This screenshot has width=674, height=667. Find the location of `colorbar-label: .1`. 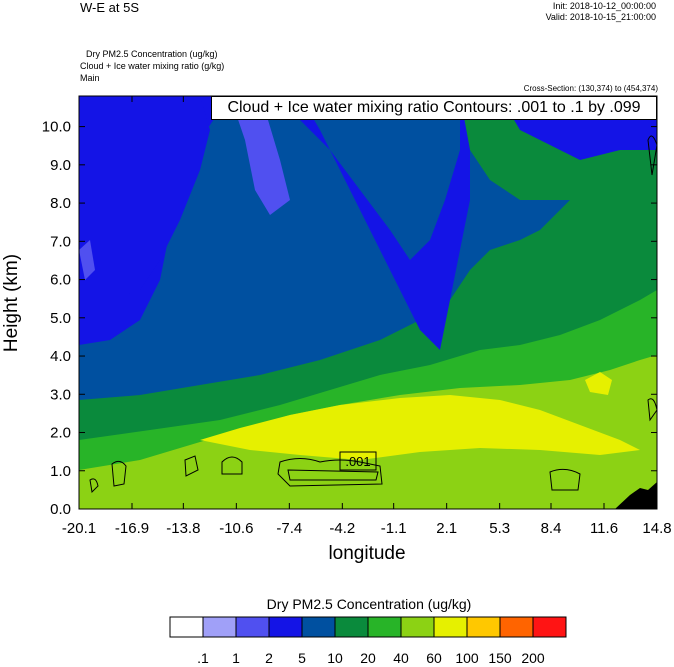

colorbar-label: .1 is located at coordinates (203, 658).